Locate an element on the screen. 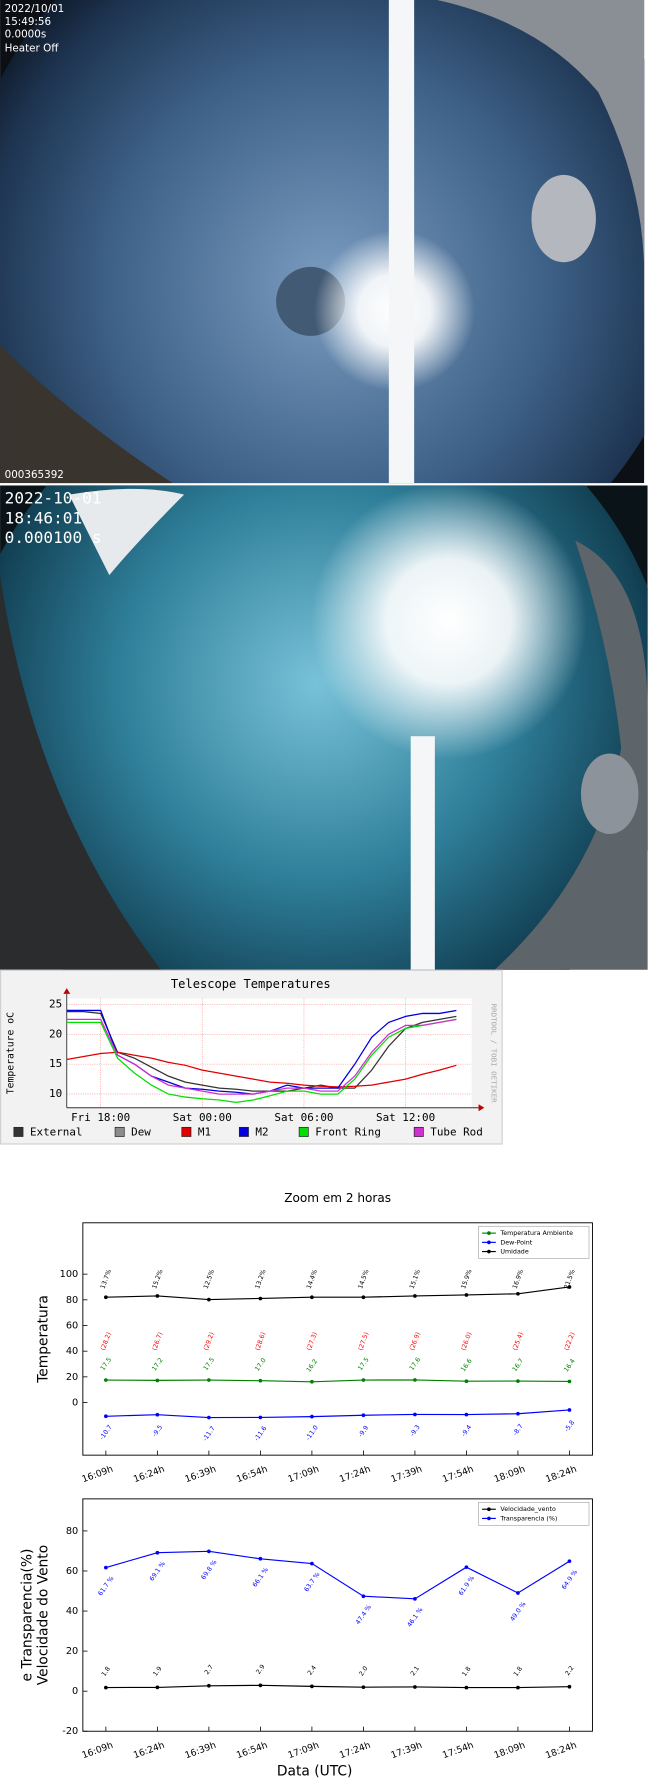 Image resolution: width=650 pixels, height=1783 pixels. y-axis-label: e Transparencia(%) is located at coordinates (28, 1615).